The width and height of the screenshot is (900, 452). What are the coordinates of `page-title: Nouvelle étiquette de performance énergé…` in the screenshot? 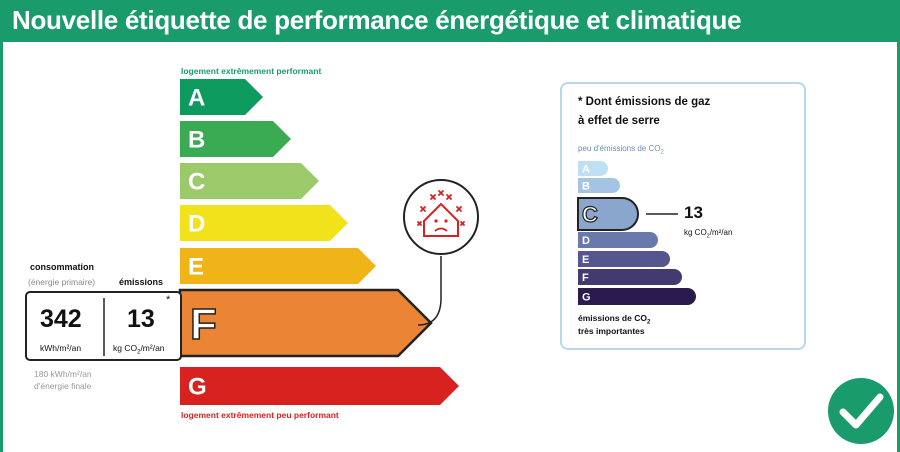 It's located at (377, 20).